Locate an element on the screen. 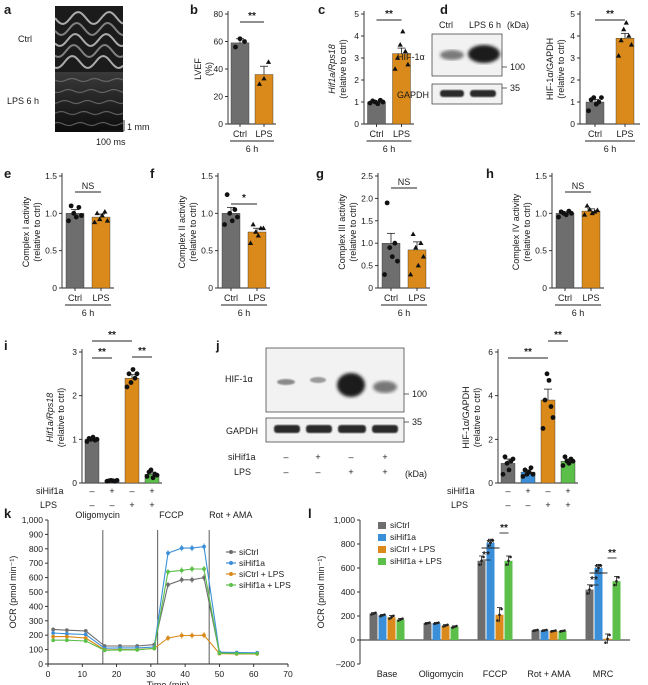 Image resolution: width=648 pixels, height=685 pixels. y-tick-label: 60 is located at coordinates (219, 42).